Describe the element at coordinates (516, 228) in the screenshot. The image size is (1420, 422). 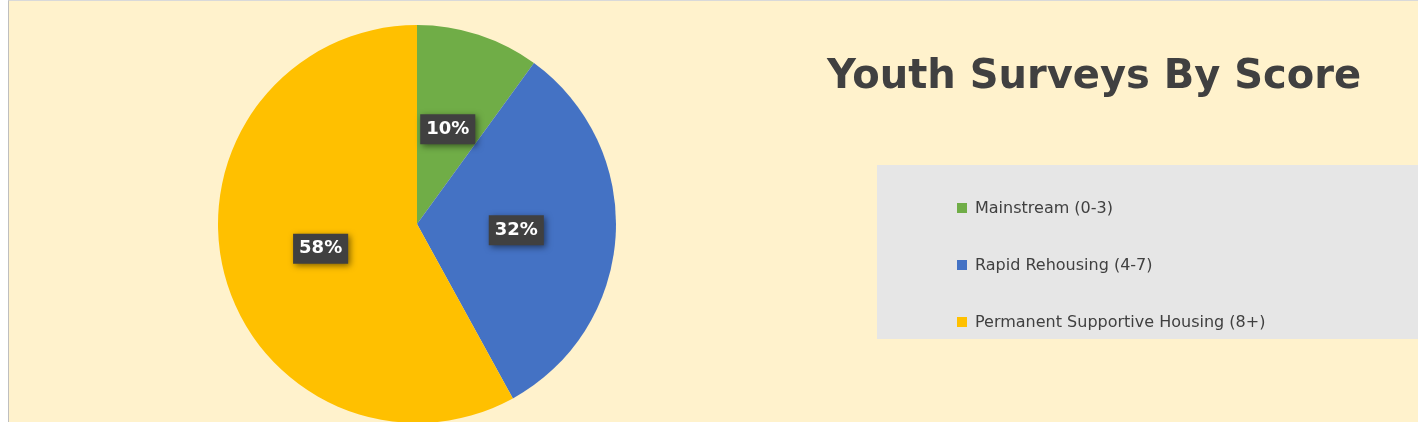
I see `data-label: 32%` at that location.